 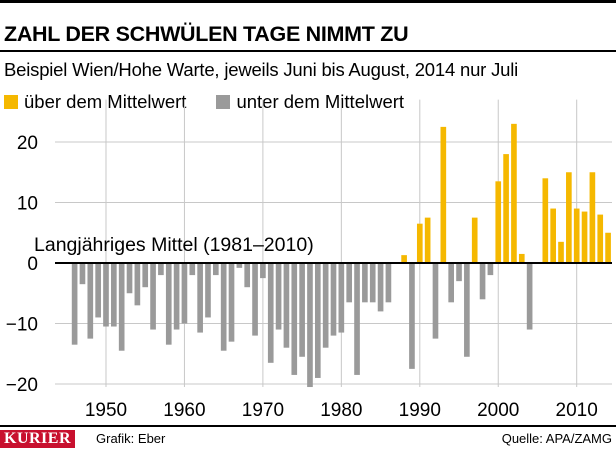 What do you see at coordinates (106, 410) in the screenshot?
I see `x-tick-label: 1950` at bounding box center [106, 410].